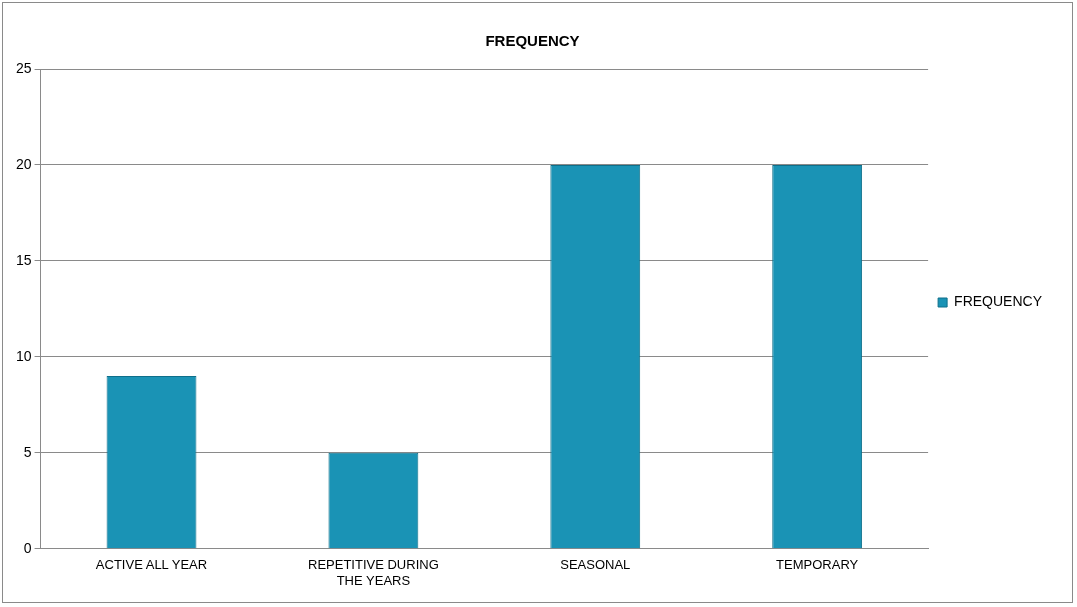 The width and height of the screenshot is (1077, 607). Describe the element at coordinates (23, 355) in the screenshot. I see `y-tick-label: 10` at that location.